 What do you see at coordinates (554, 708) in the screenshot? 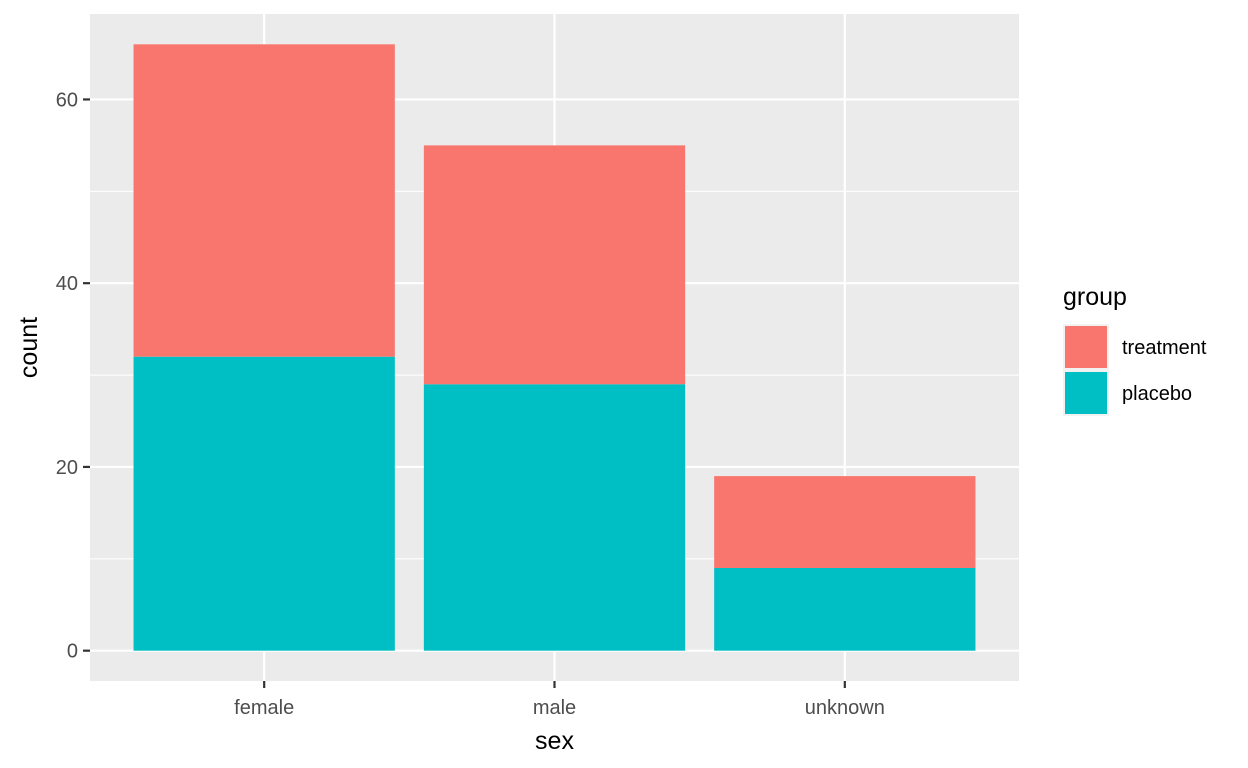
I see `x-tick-label-male: male` at bounding box center [554, 708].